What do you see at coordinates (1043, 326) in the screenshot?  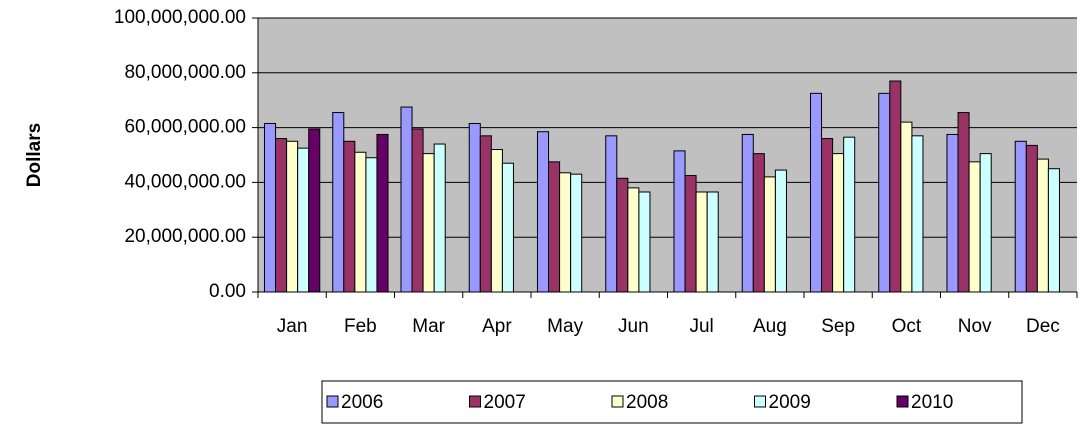 I see `x-tick-label: Dec` at bounding box center [1043, 326].